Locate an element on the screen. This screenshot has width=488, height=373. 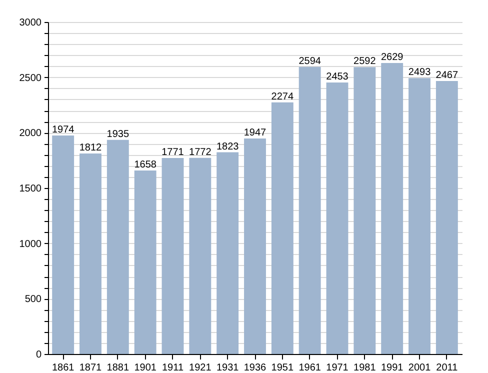
data-label: 1947 is located at coordinates (255, 133).